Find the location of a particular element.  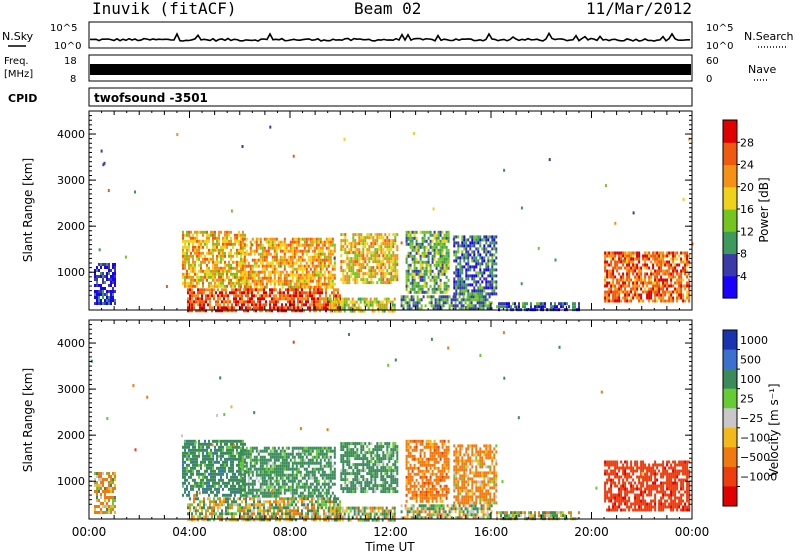

power-colorbar-tick-label: 4 is located at coordinates (743, 276).